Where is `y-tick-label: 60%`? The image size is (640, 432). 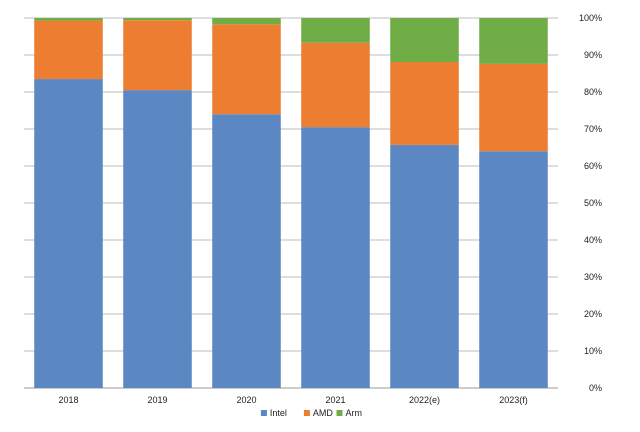
y-tick-label: 60% is located at coordinates (593, 166).